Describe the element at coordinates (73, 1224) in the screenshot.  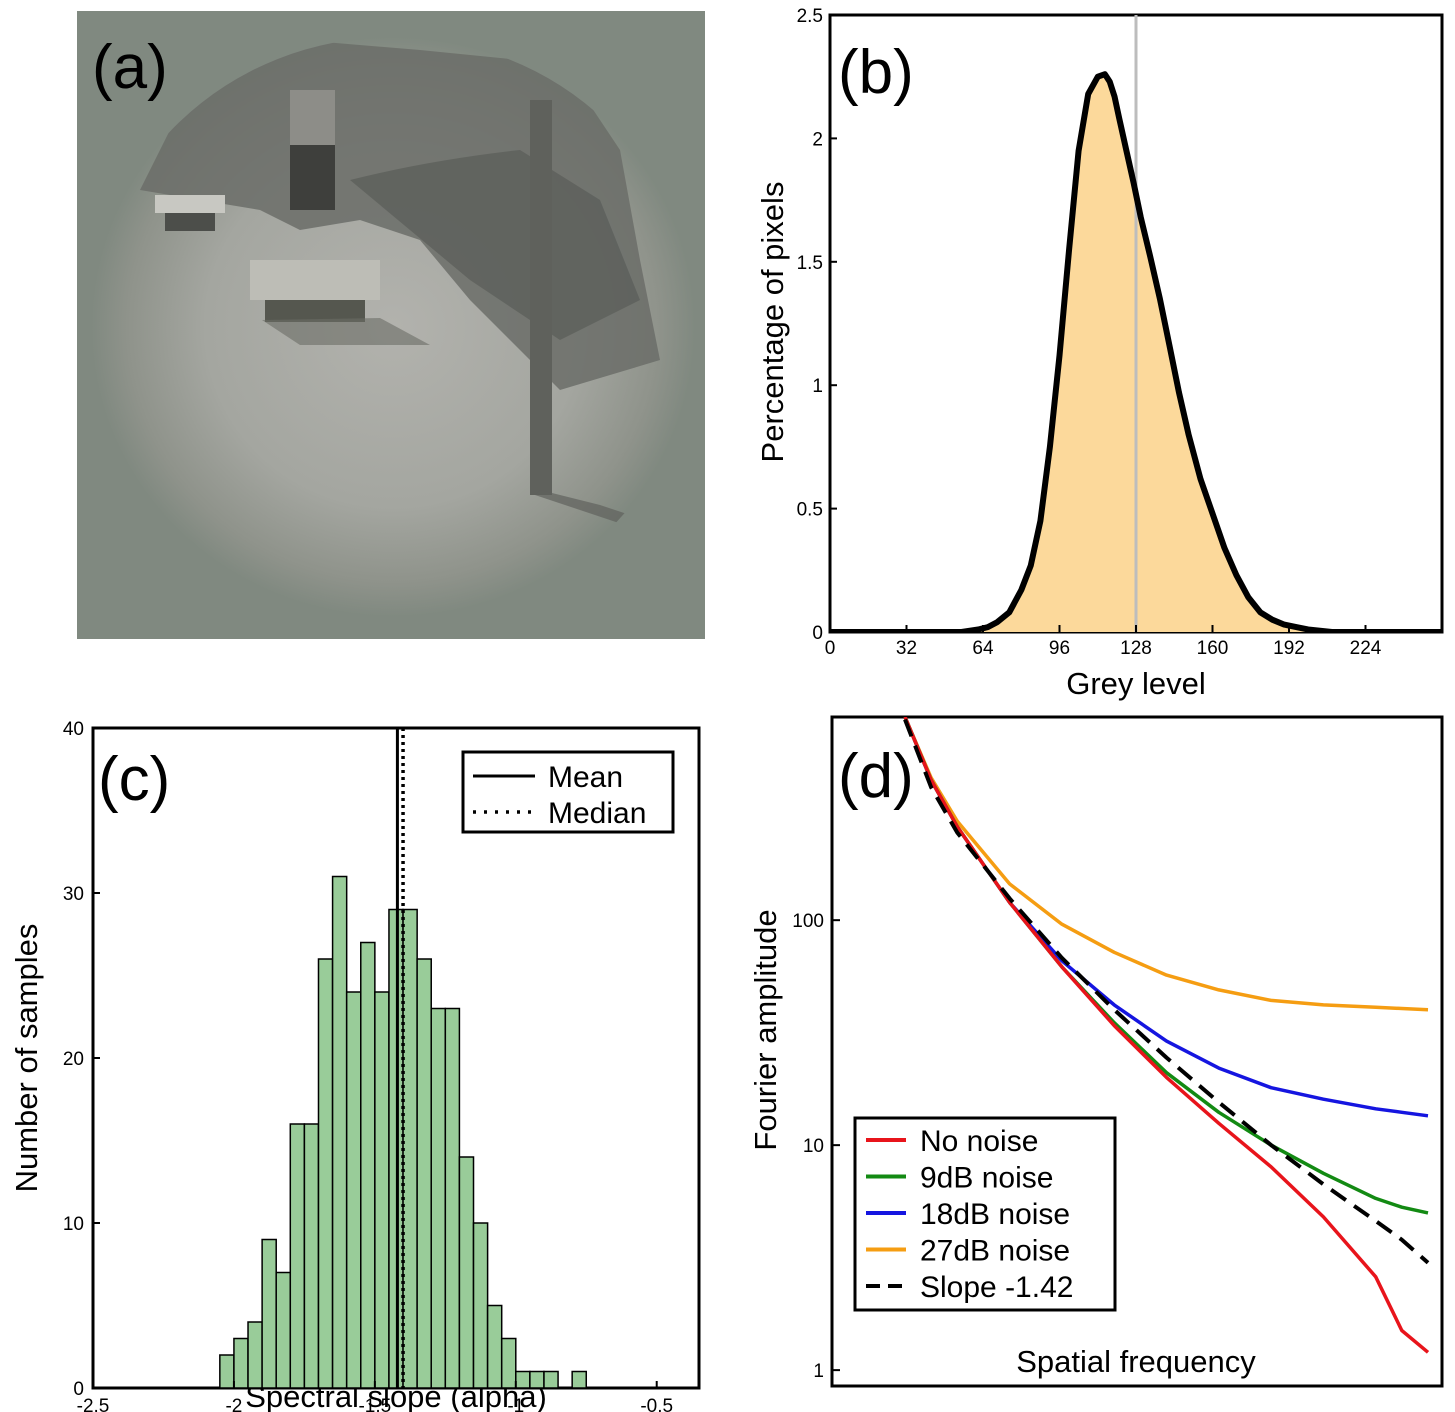
I see `y-tick-label-c: 10` at that location.